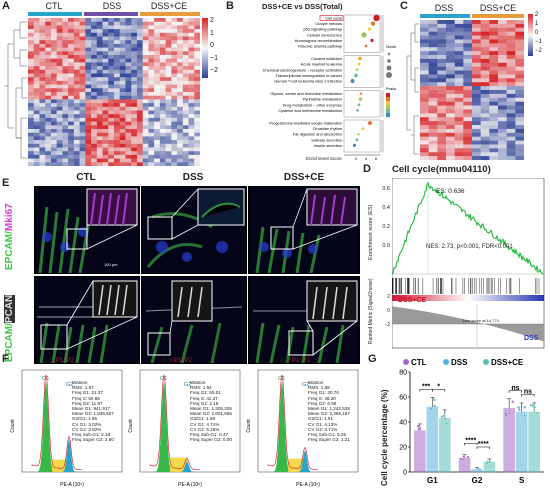 This screenshot has height=491, width=550. Describe the element at coordinates (522, 480) in the screenshot. I see `barchart-category-label: S` at that location.